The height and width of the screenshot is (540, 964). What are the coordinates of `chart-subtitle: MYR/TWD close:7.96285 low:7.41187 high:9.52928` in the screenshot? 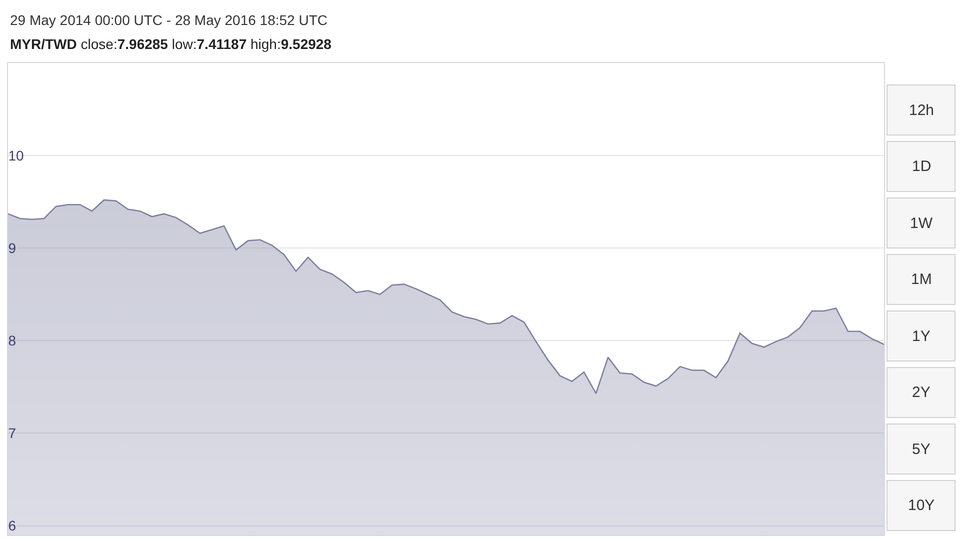 It's located at (171, 44).